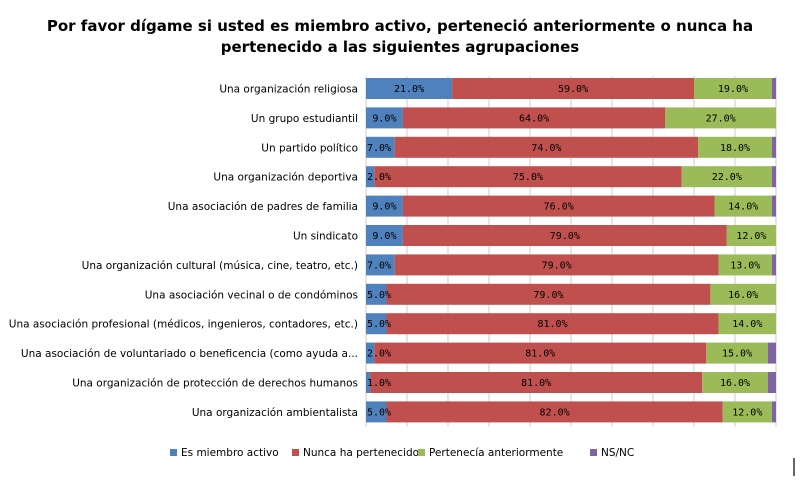 This screenshot has height=480, width=800. I want to click on category-label-4: Una asociación de padres de familia, so click(263, 207).